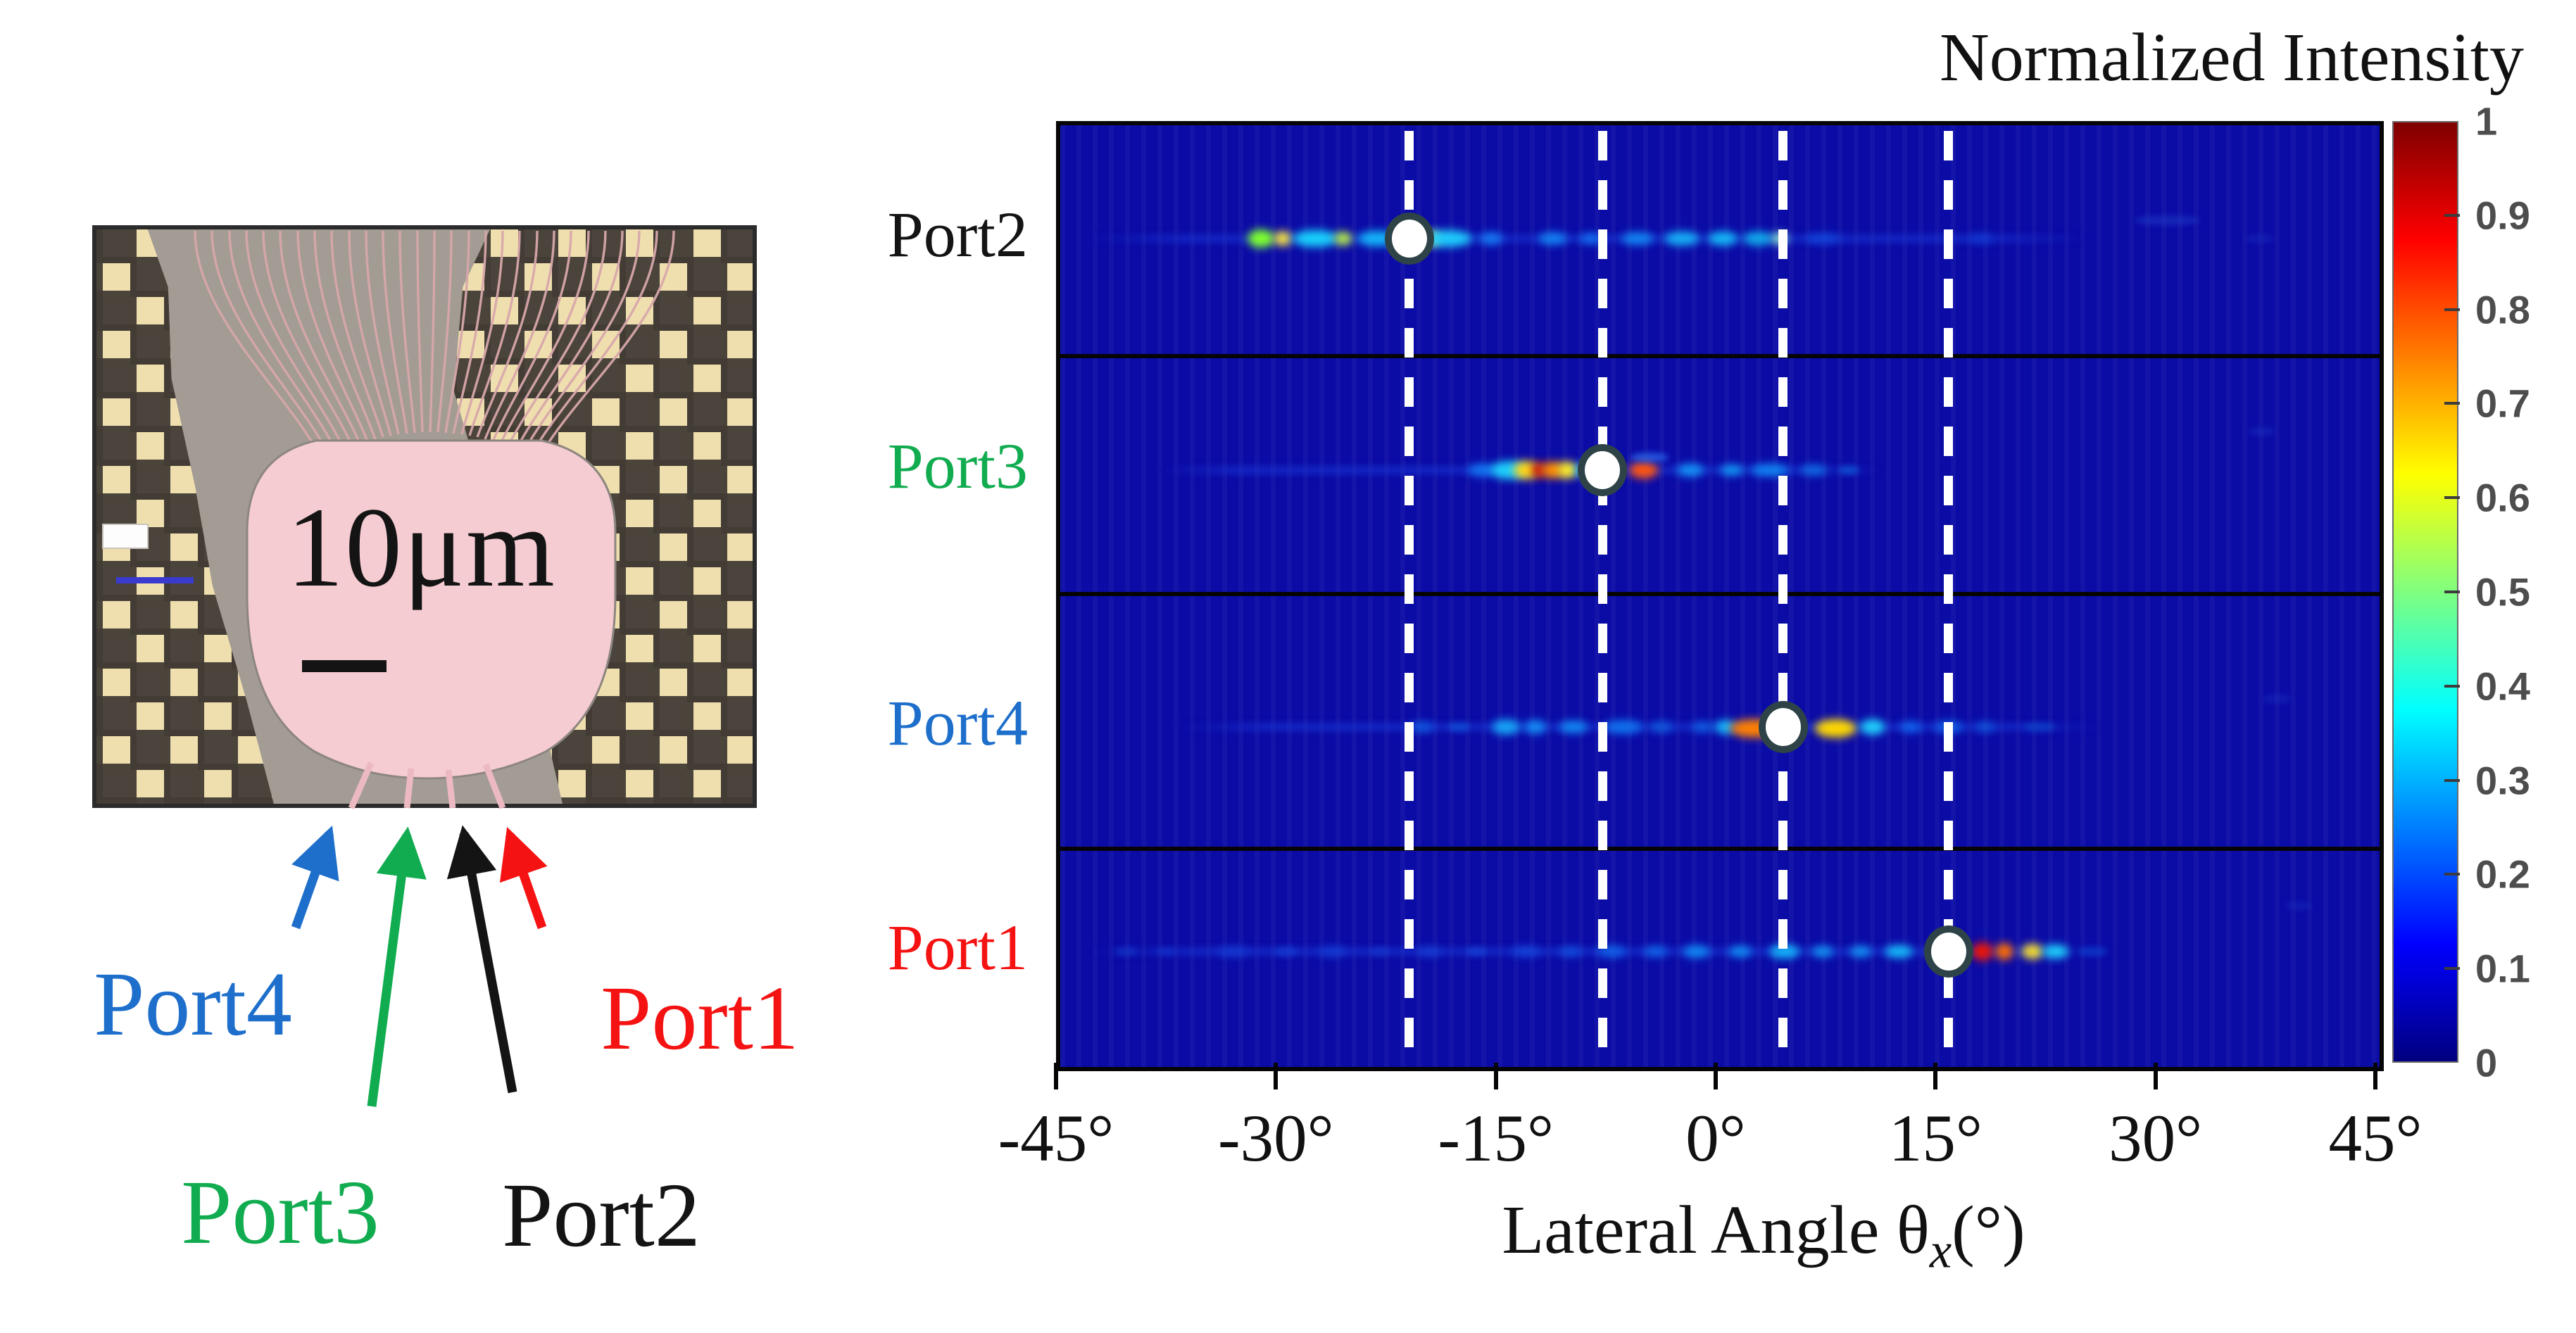  I want to click on callout-label-port4: Port4, so click(193, 1004).